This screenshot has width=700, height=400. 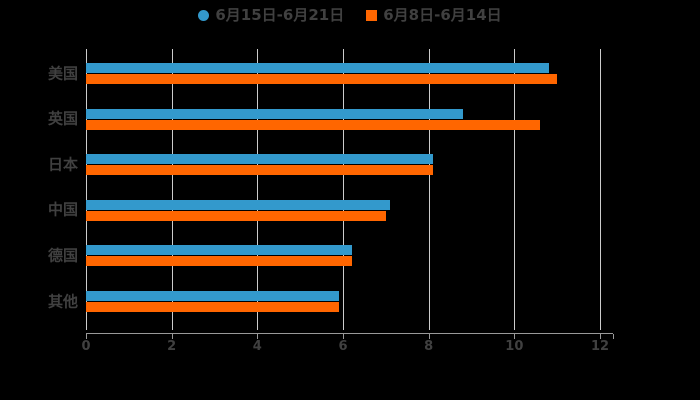 What do you see at coordinates (343, 189) in the screenshot?
I see `gridline-x6` at bounding box center [343, 189].